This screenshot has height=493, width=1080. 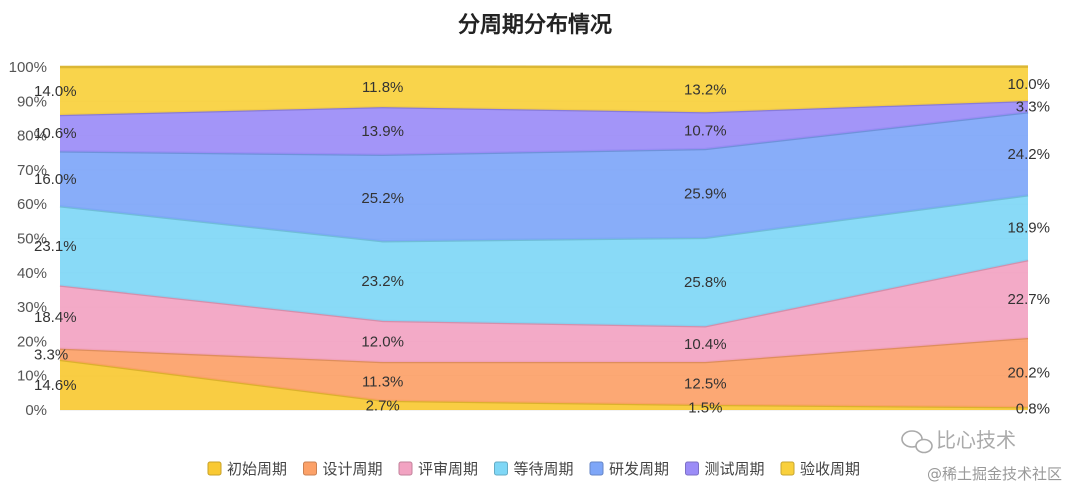 I want to click on data-label: 25.8%, so click(x=705, y=282).